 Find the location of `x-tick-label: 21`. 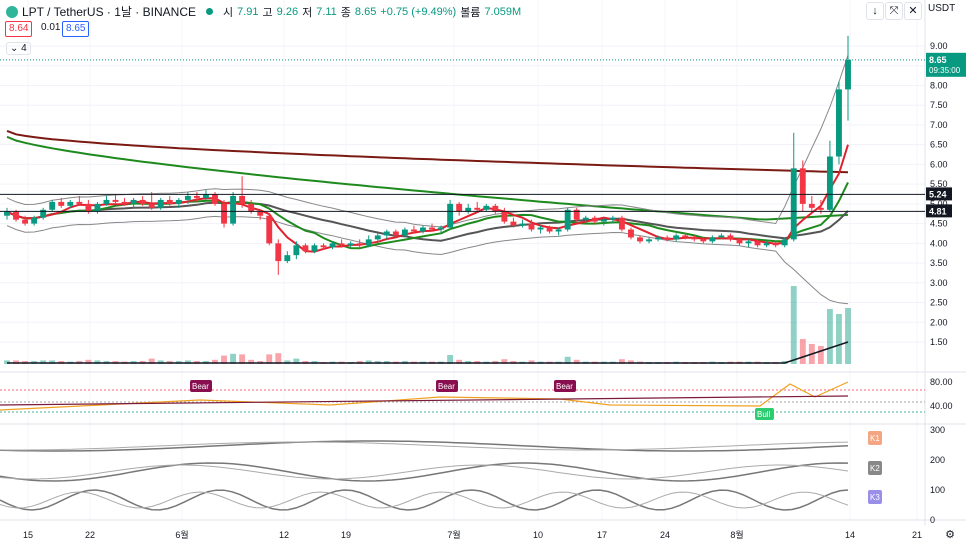

x-tick-label: 21 is located at coordinates (917, 535).